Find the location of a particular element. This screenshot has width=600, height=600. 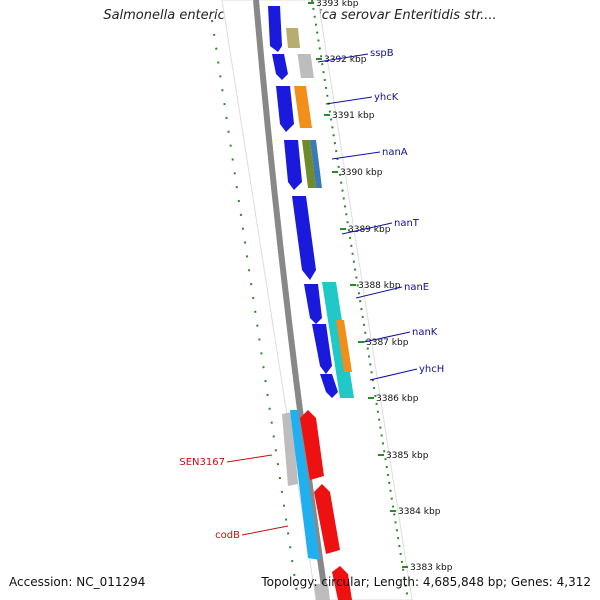

ruler-label: 3390 kbp is located at coordinates (361, 173).